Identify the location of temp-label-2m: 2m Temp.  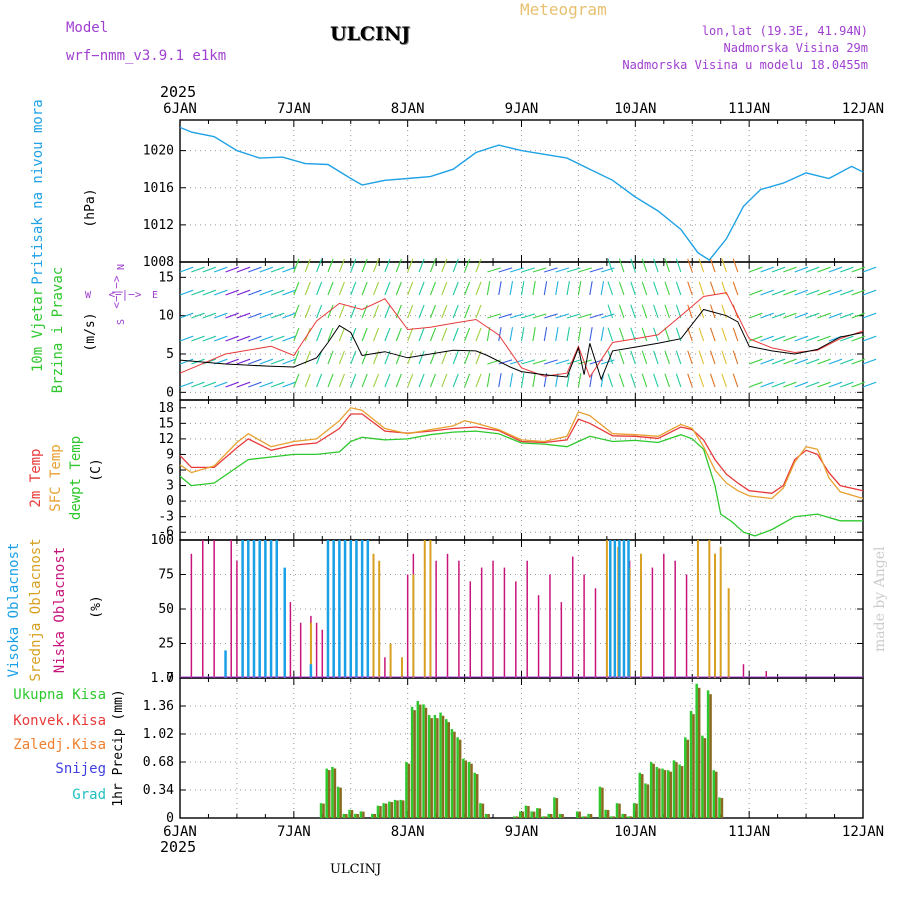
(36, 477).